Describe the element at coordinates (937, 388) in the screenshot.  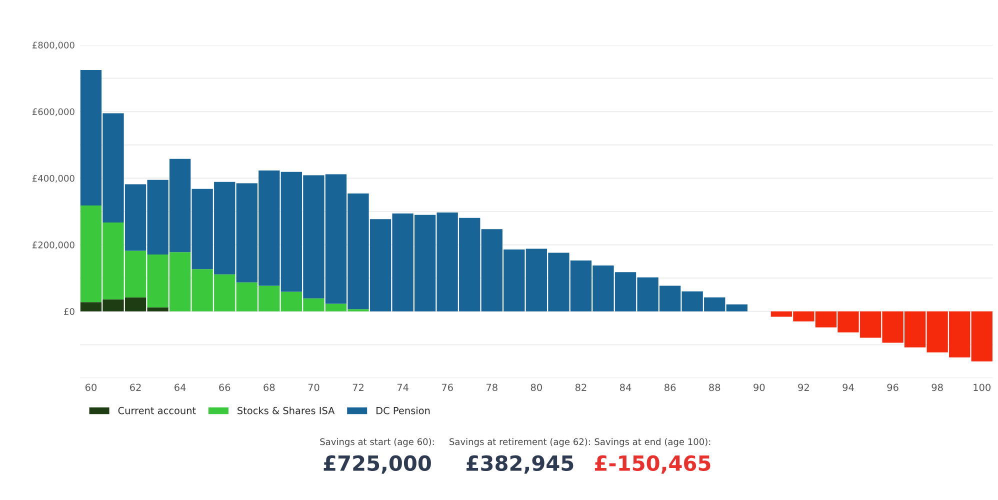
I see `x-tick-label: 98` at that location.